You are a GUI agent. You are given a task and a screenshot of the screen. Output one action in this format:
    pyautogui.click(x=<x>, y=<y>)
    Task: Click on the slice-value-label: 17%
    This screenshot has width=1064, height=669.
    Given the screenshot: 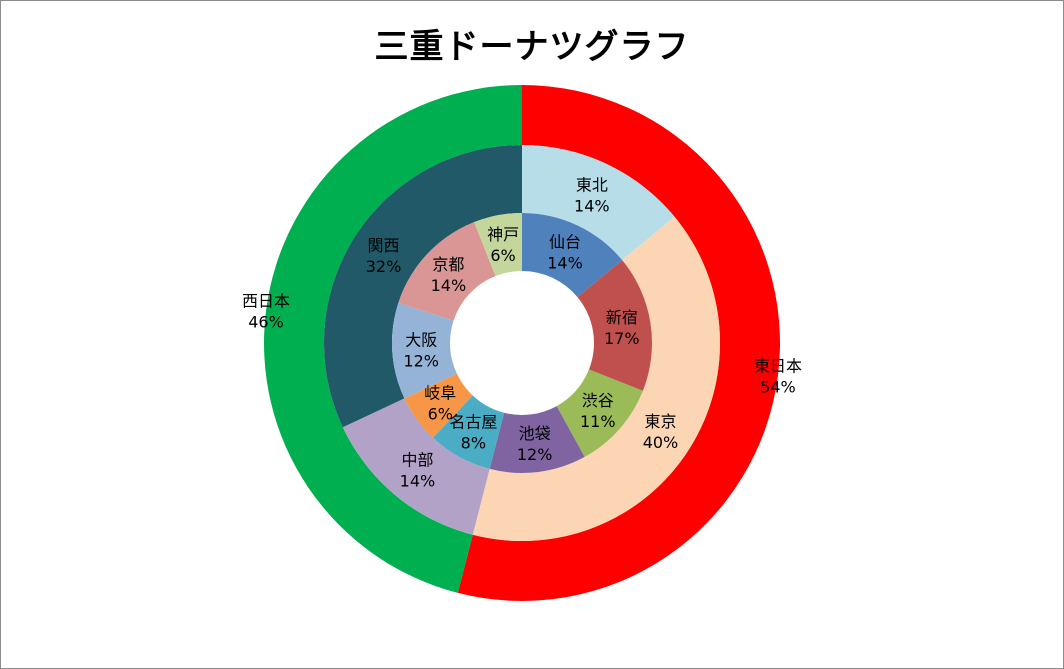 What is the action you would take?
    pyautogui.click(x=622, y=338)
    